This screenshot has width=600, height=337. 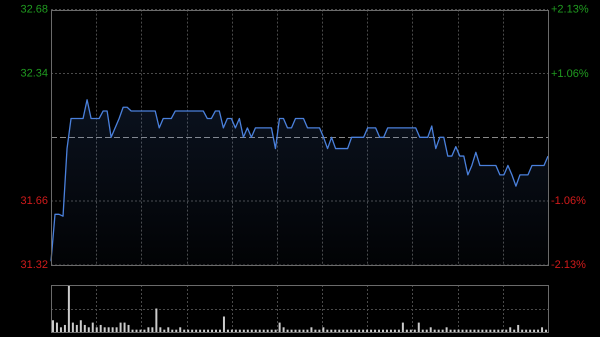 What do you see at coordinates (570, 74) in the screenshot?
I see `y2-tick-label: +1.06%` at bounding box center [570, 74].